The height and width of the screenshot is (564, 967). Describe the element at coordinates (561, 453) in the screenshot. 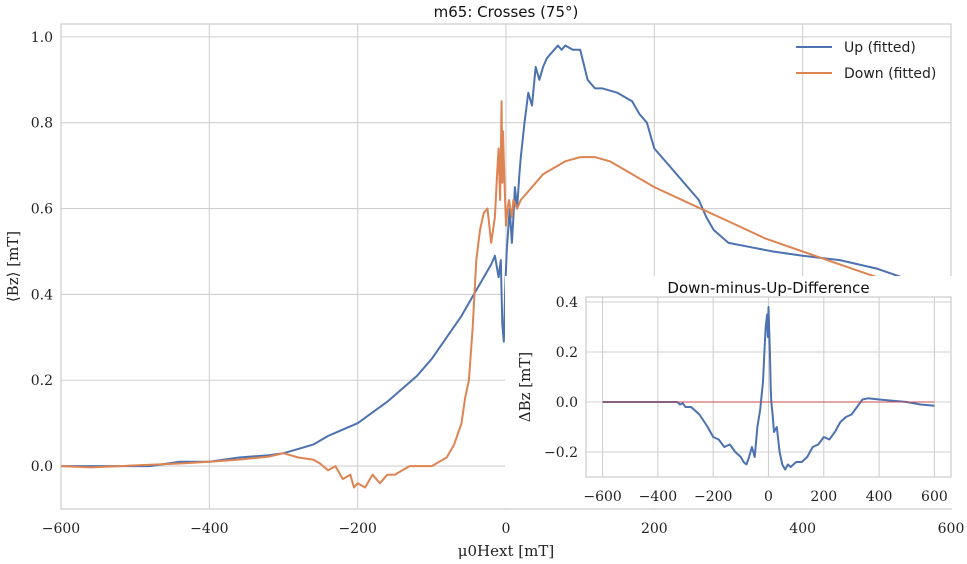

I see `inset-y-tick-label: −0.2` at that location.